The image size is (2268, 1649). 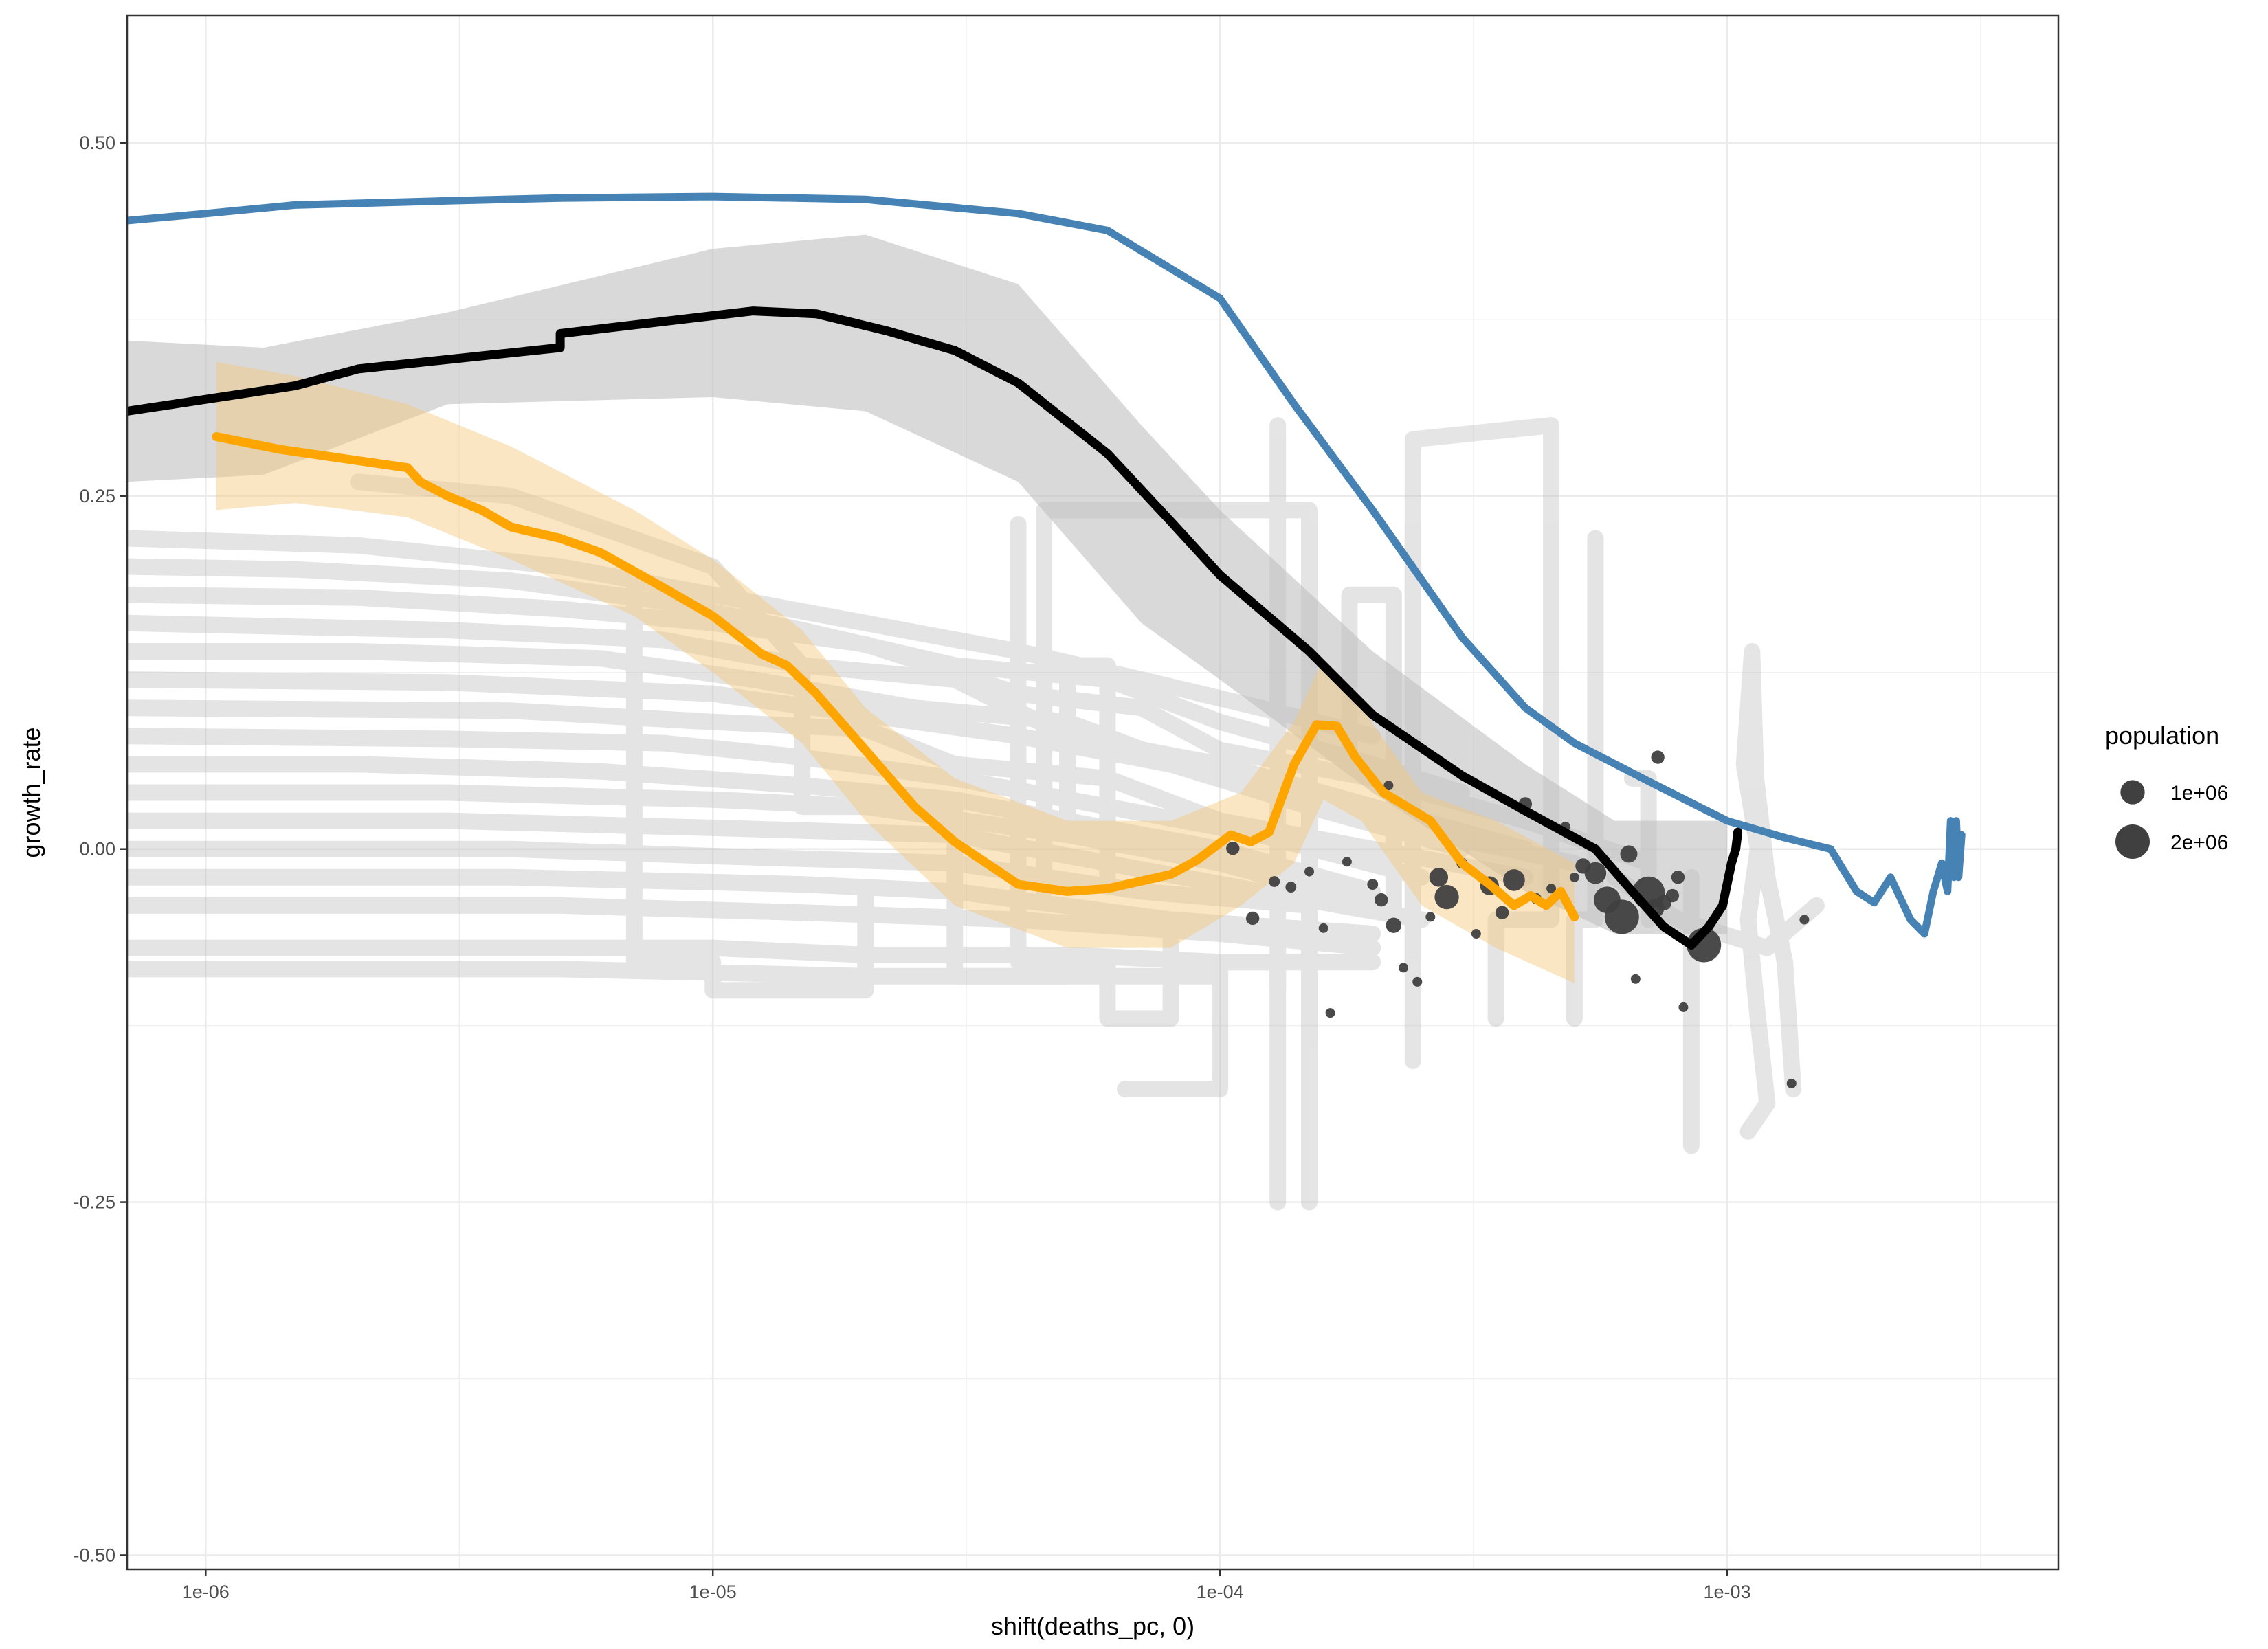 What do you see at coordinates (31, 792) in the screenshot?
I see `y-axis-title: growth_rate` at bounding box center [31, 792].